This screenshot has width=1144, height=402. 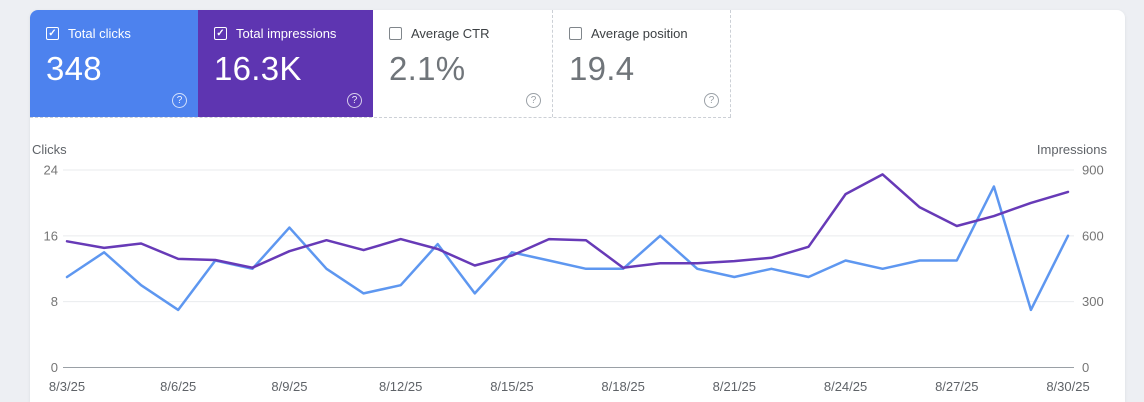 I want to click on x-tick-label: 8/3/25, so click(x=67, y=386).